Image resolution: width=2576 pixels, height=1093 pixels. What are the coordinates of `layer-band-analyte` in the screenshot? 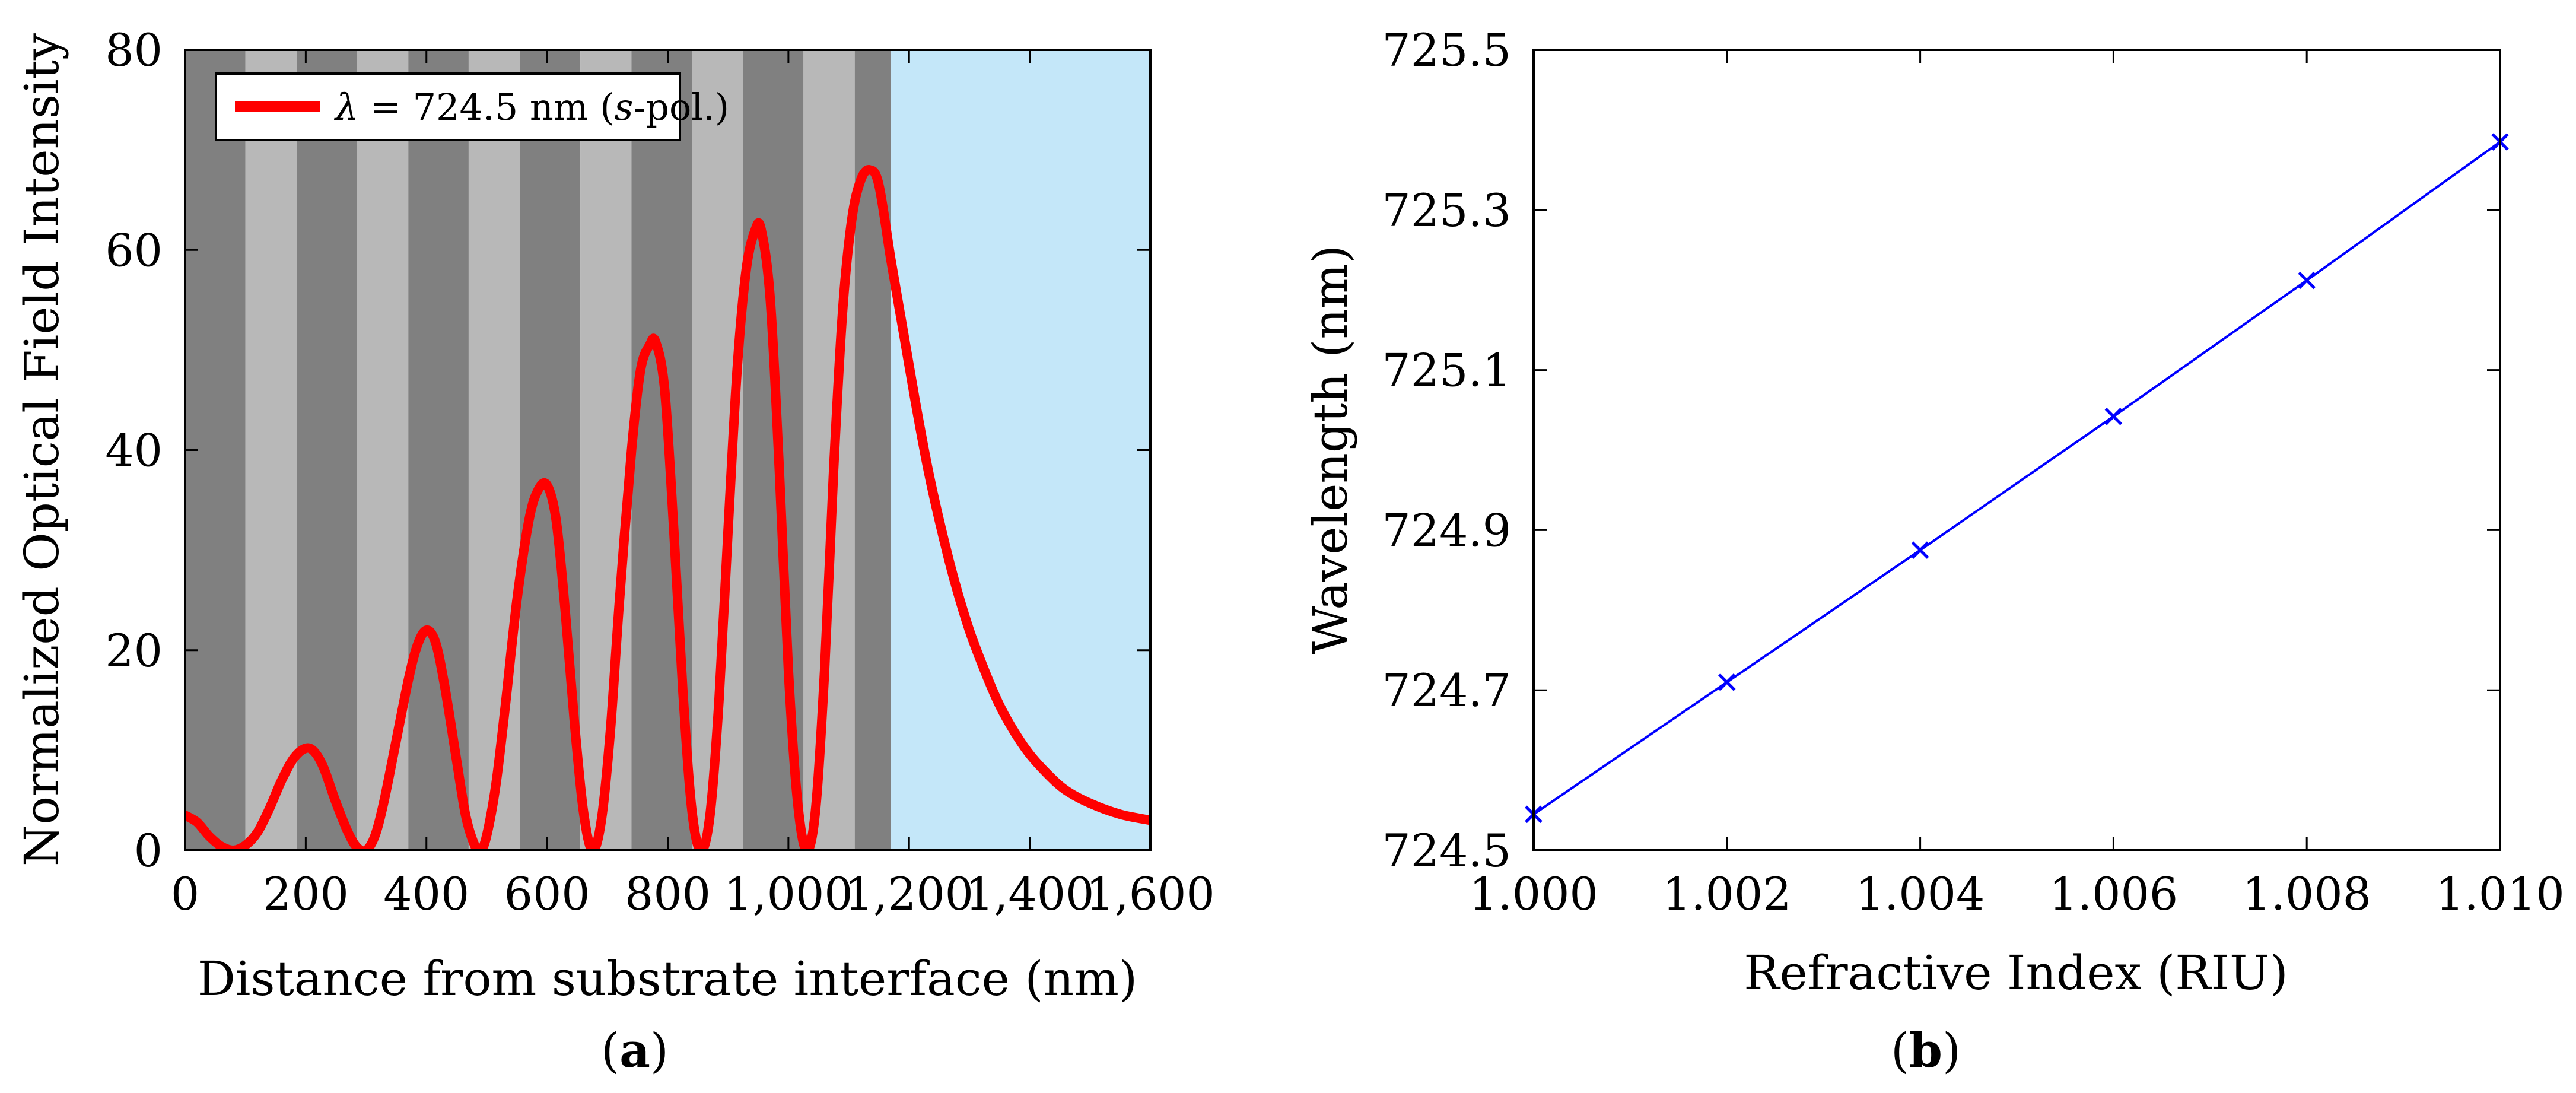 It's located at (1020, 450).